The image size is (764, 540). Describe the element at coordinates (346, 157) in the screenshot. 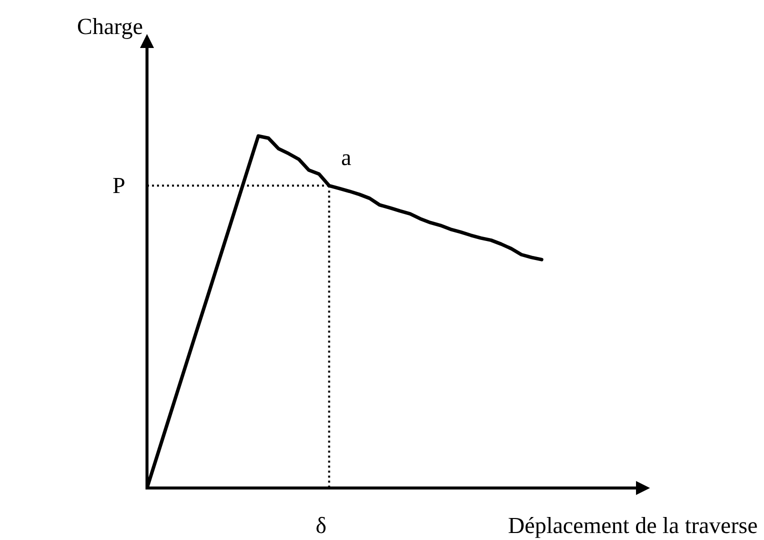

I see `annotation: a` at that location.